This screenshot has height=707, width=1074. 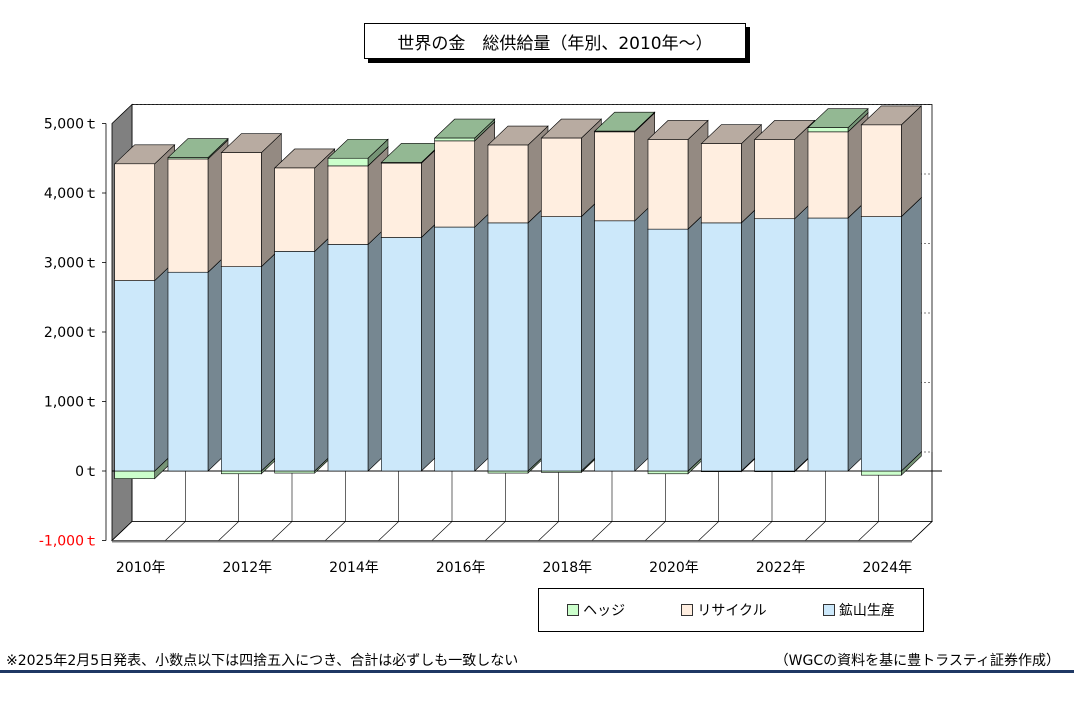 I want to click on chart-legend: ヘッジ リサイクル 鉱山生産, so click(x=731, y=610).